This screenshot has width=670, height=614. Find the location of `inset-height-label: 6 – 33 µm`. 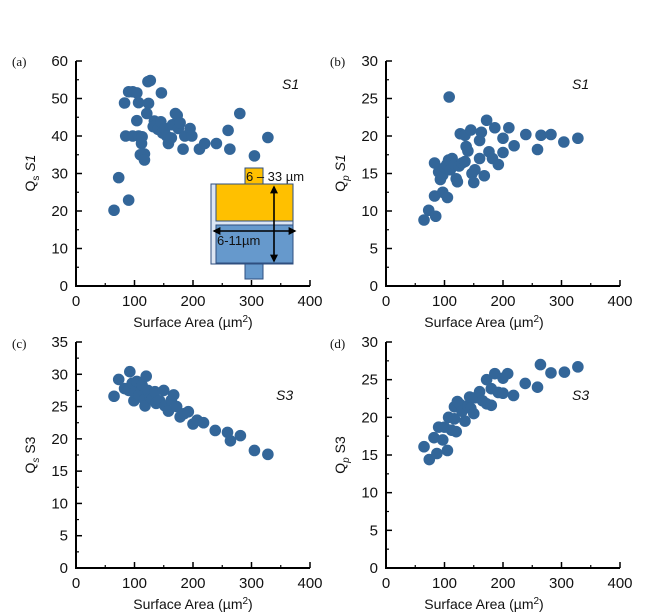

inset-height-label: 6 – 33 µm is located at coordinates (275, 176).